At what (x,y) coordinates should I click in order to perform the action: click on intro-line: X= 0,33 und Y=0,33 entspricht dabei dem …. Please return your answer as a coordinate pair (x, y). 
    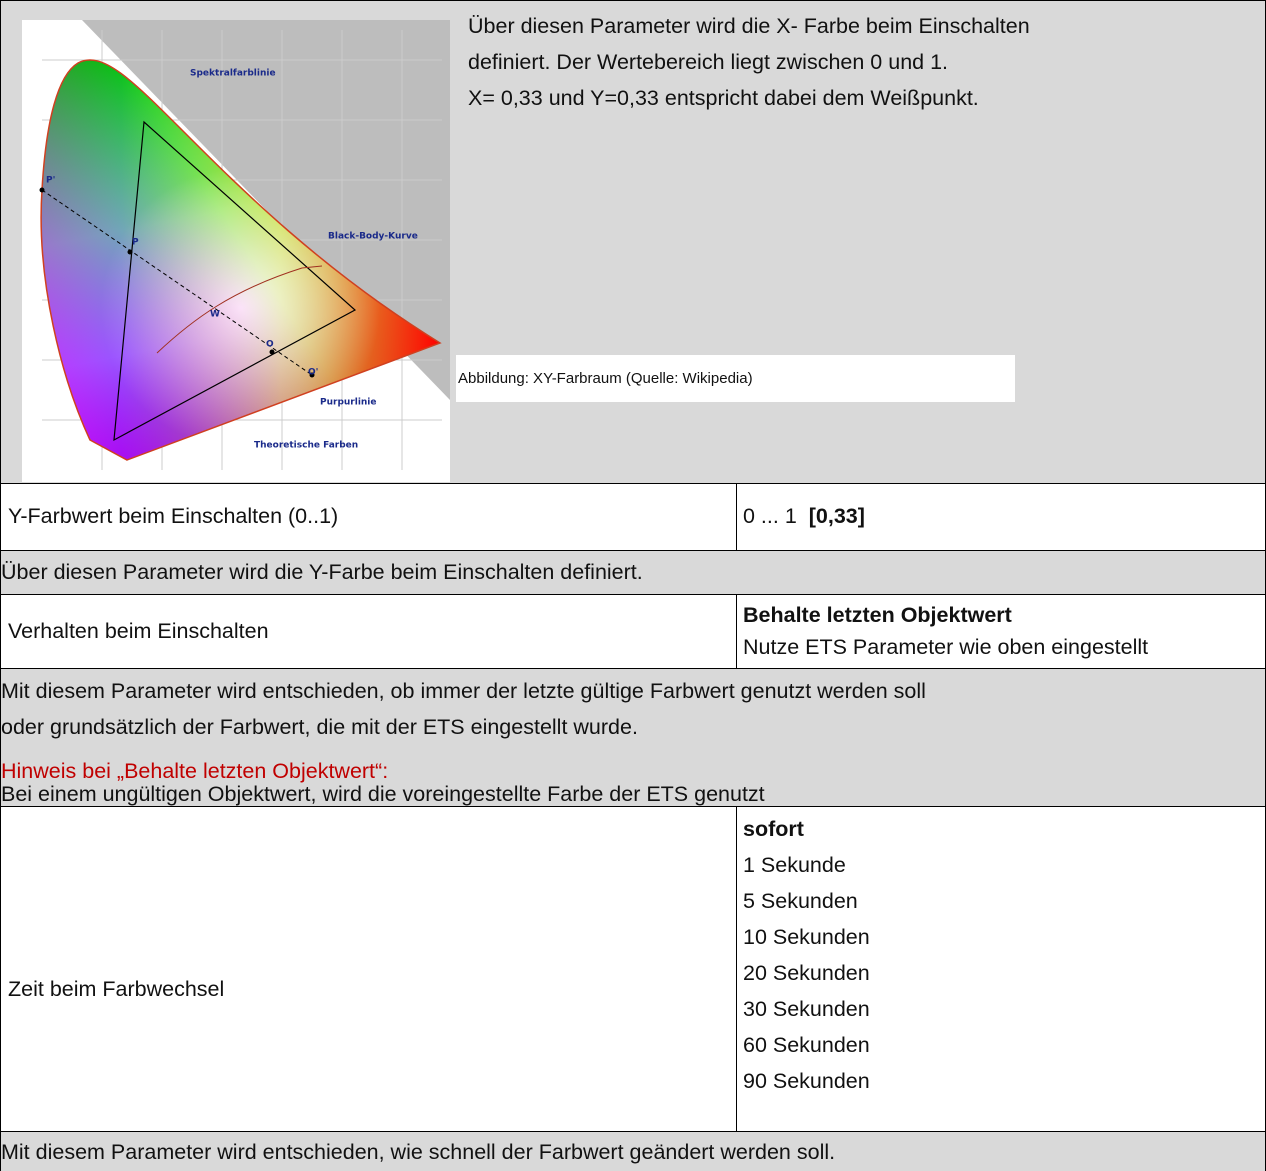
    Looking at the image, I should click on (723, 98).